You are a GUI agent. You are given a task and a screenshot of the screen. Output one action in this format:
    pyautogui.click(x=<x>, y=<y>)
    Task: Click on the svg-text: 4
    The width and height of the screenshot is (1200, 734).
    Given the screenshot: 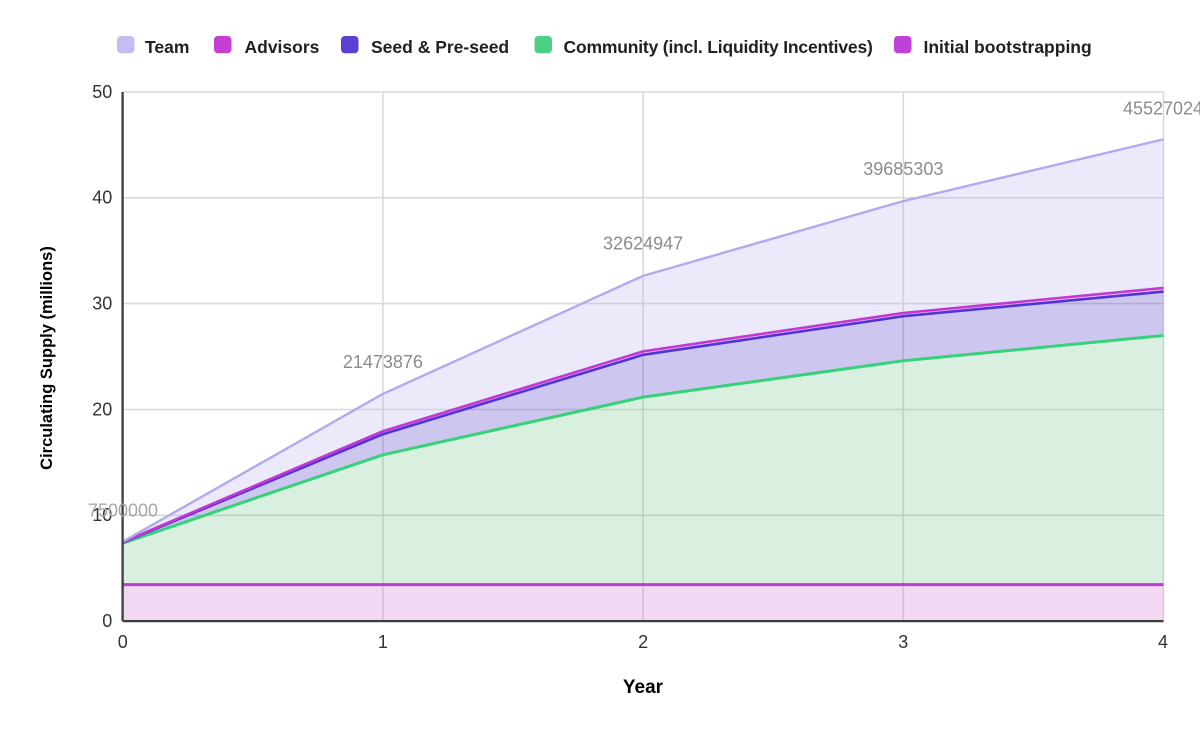 What is the action you would take?
    pyautogui.click(x=1163, y=642)
    